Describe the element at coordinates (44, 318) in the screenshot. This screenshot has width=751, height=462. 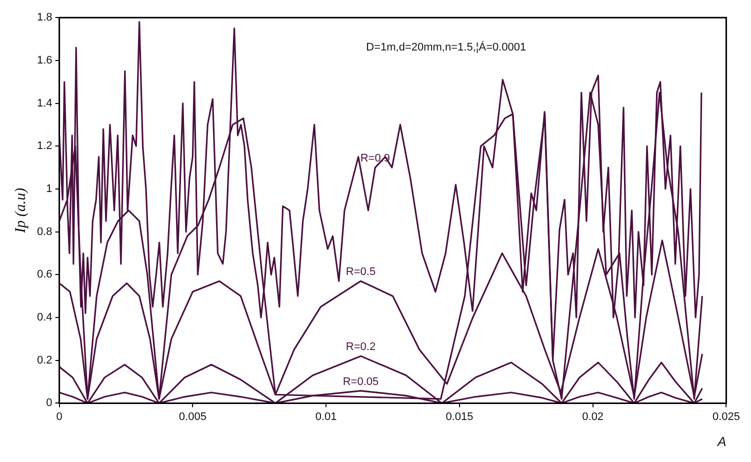
I see `y-tick-label: 0.4` at that location.